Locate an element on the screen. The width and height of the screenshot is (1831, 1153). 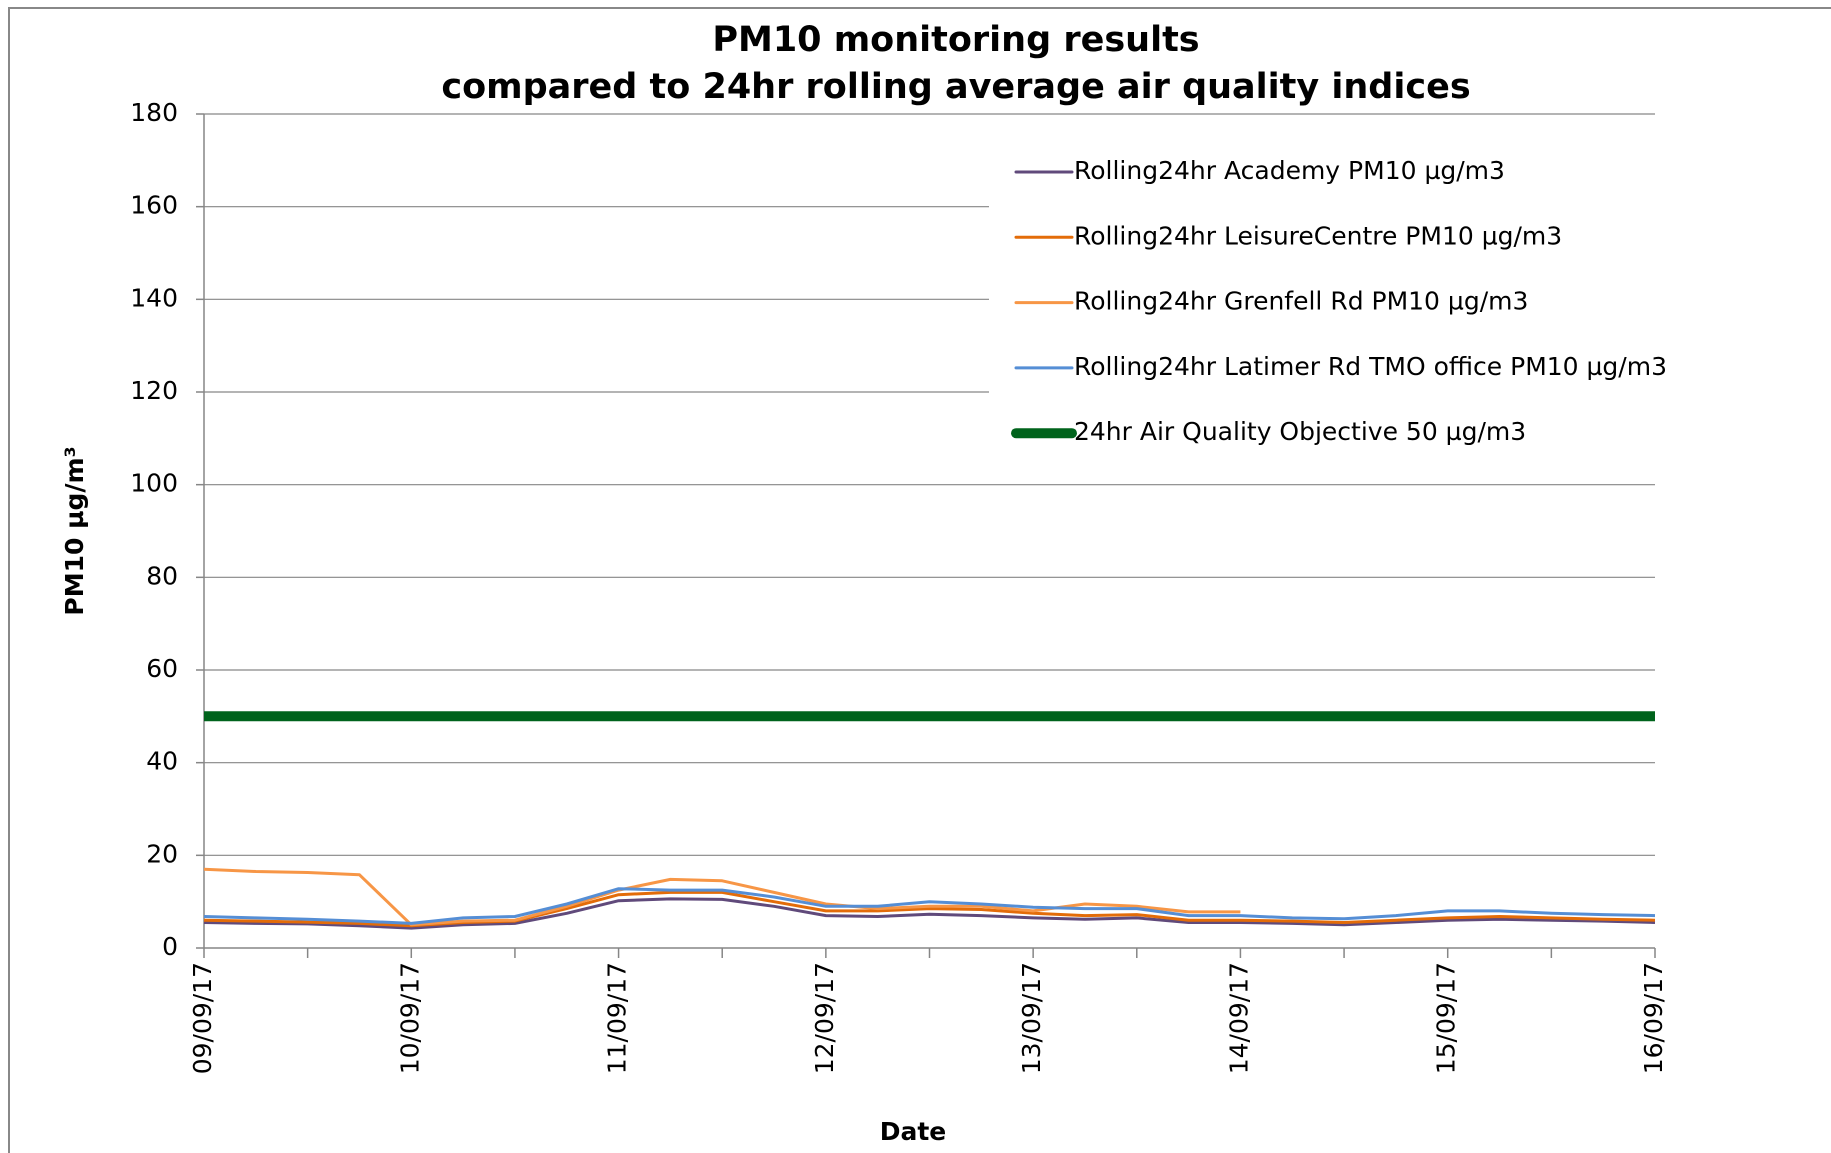
y-tick-label: 120 is located at coordinates (154, 390).